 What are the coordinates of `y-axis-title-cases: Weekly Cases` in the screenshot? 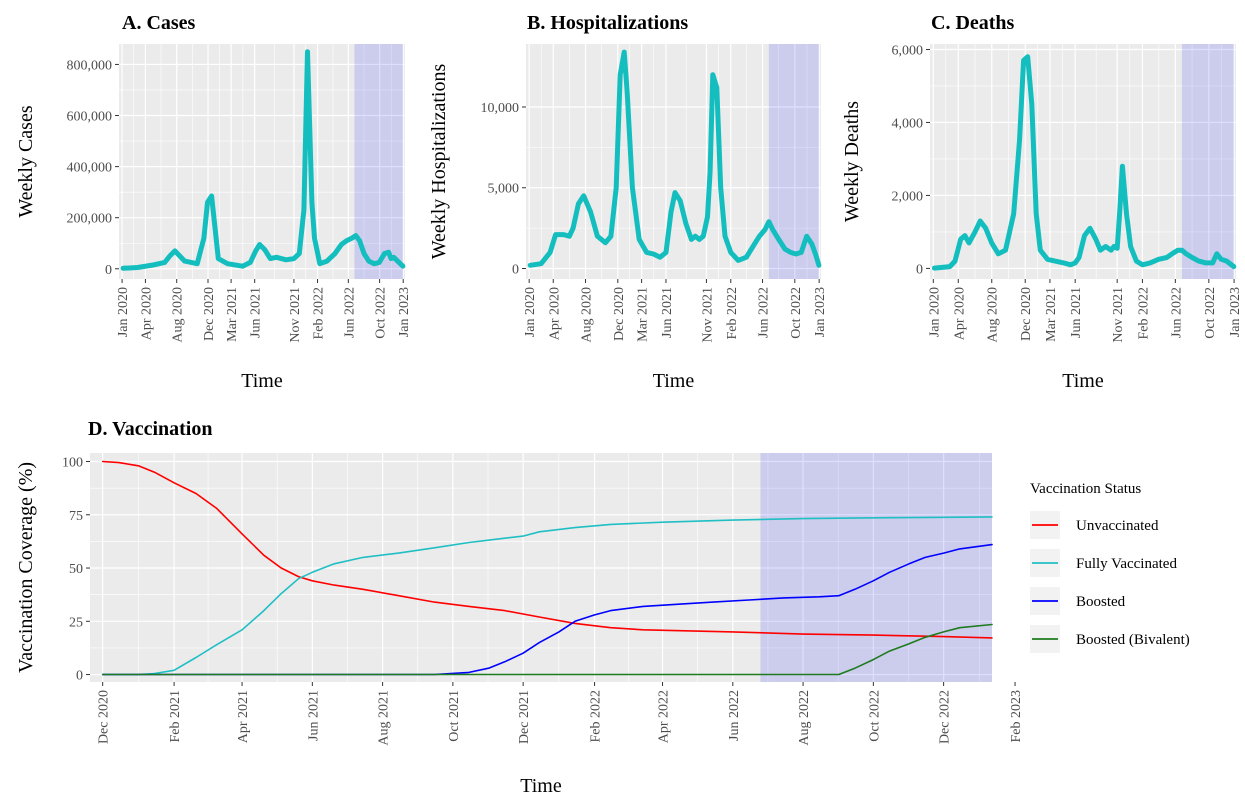 It's located at (26, 161).